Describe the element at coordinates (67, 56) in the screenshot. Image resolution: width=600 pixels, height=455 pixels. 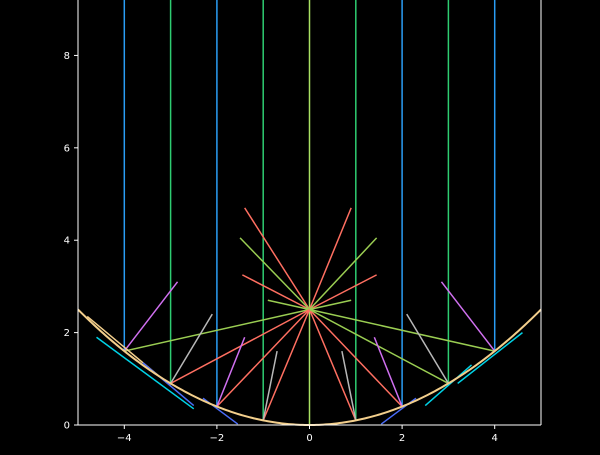
I see `y-tick-label-4: 8` at that location.